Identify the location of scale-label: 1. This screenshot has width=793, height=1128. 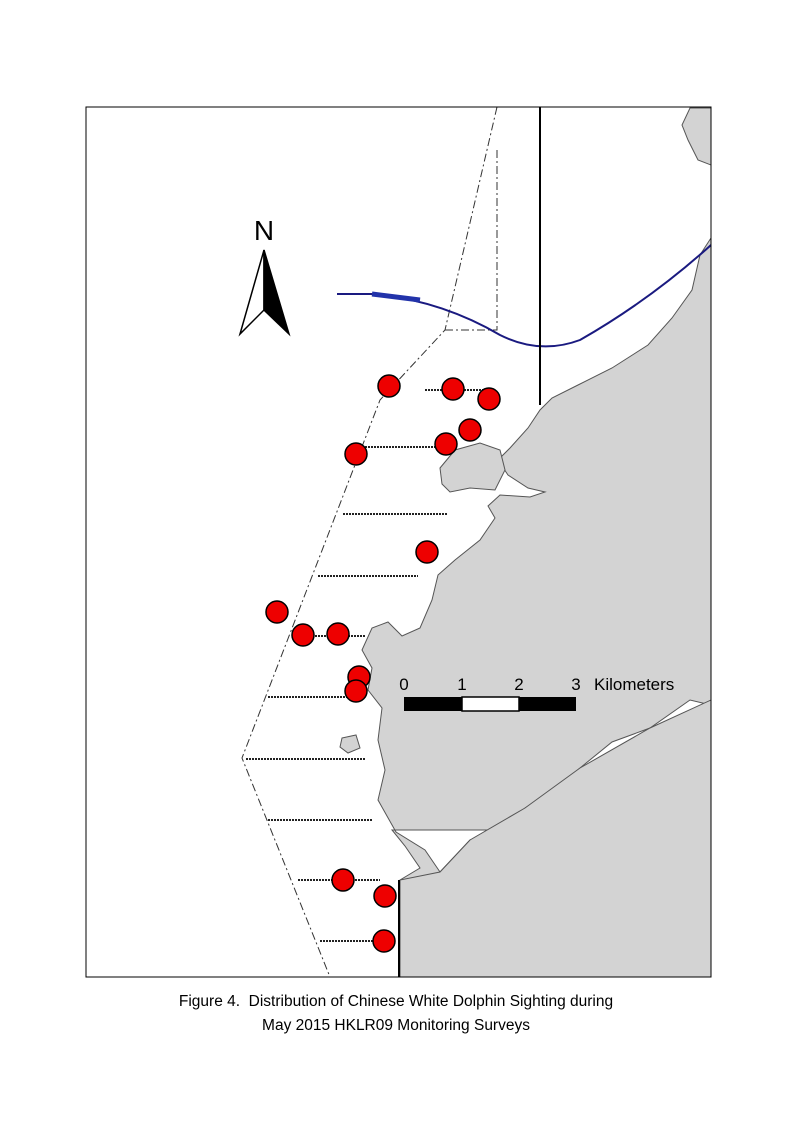
(461, 684).